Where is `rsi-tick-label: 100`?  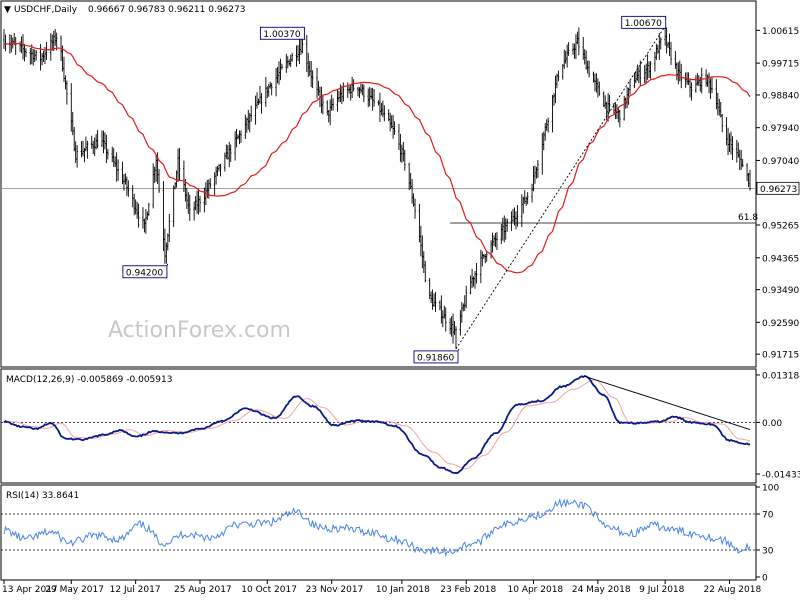 rsi-tick-label: 100 is located at coordinates (770, 489).